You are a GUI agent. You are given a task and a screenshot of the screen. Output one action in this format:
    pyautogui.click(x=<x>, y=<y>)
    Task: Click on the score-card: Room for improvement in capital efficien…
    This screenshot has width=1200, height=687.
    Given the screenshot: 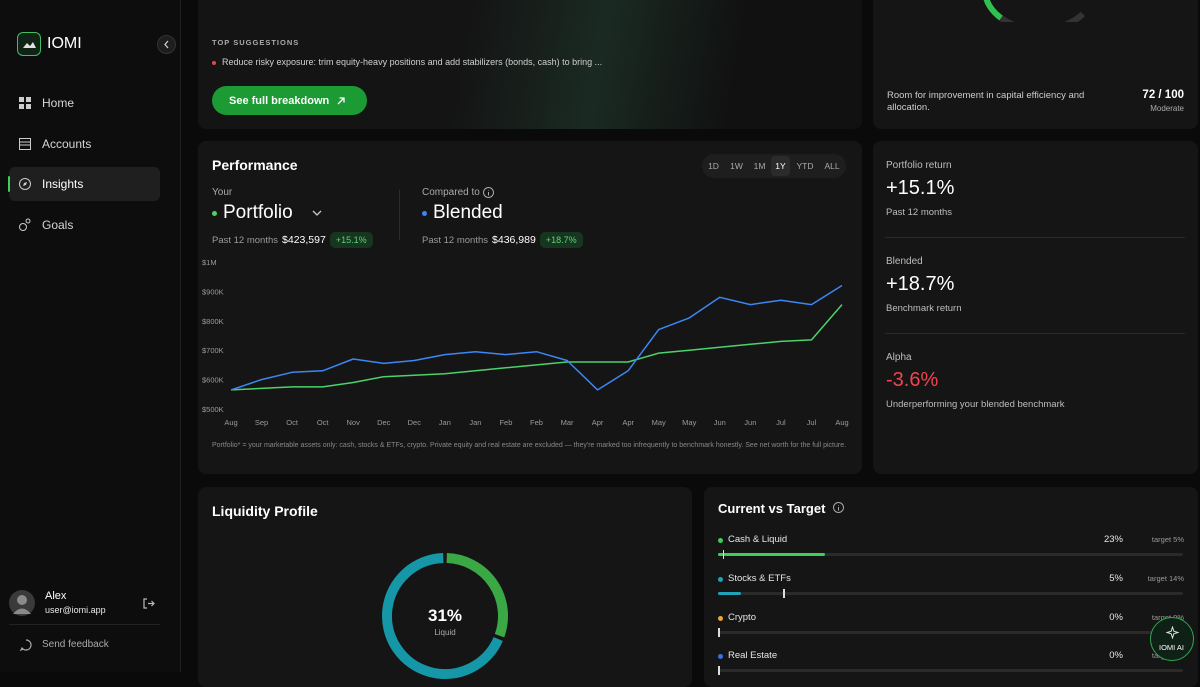 What is the action you would take?
    pyautogui.click(x=1035, y=64)
    